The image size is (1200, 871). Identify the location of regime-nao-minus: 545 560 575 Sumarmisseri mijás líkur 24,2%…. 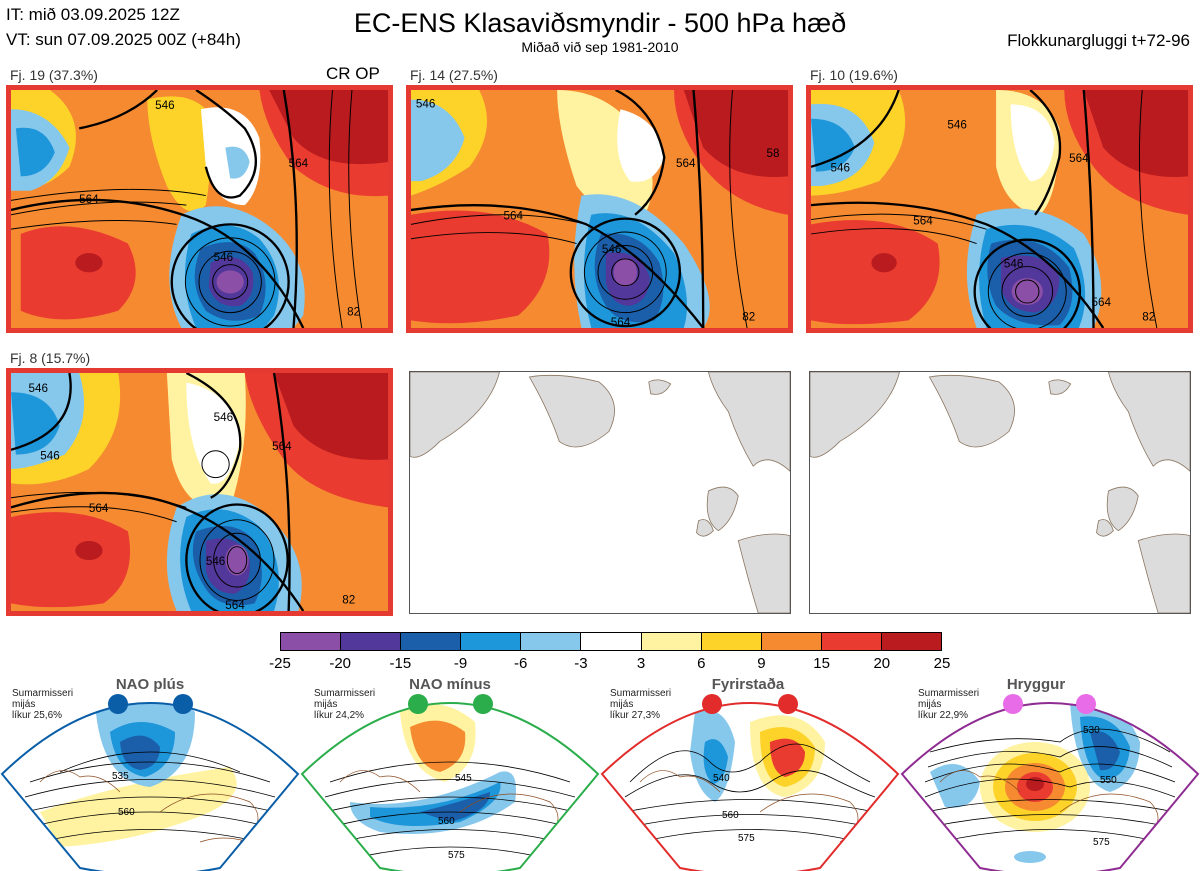
(450, 771).